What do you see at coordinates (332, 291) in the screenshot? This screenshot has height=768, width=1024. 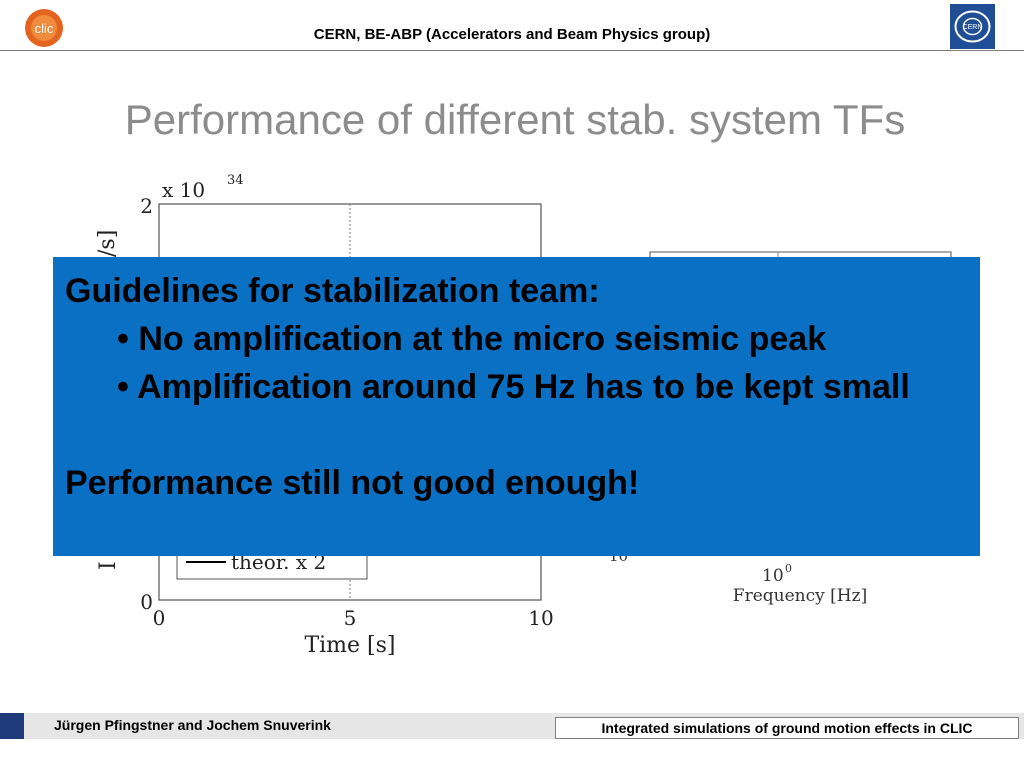 I see `callout-heading: Guidelines for stabilization team:` at bounding box center [332, 291].